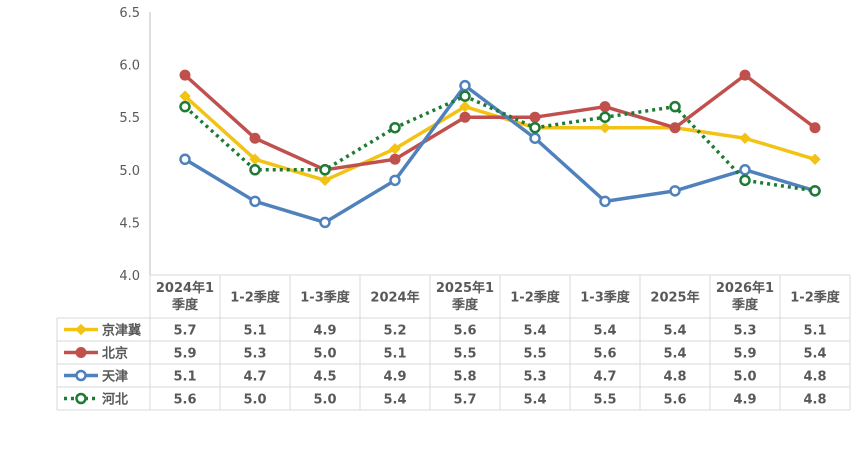  I want to click on y-tick-label: 4.5, so click(129, 223).